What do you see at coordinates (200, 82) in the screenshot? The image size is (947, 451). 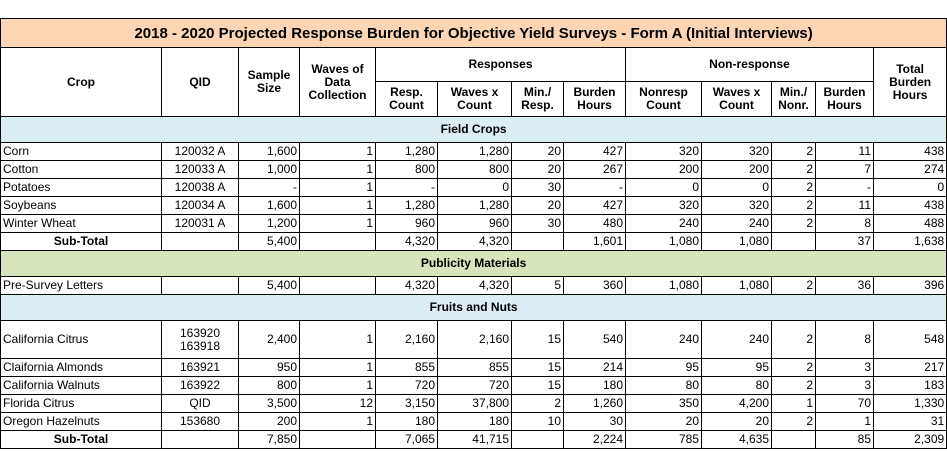 I see `column-header: QID` at bounding box center [200, 82].